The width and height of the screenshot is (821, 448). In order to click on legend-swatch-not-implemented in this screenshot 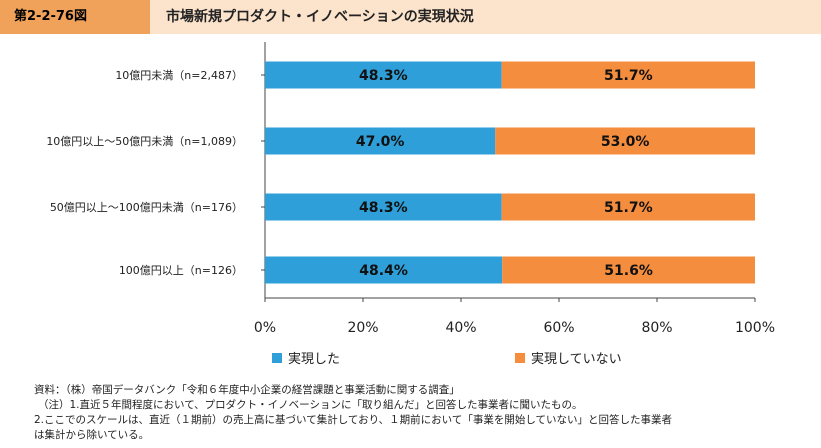, I will do `click(520, 357)`.